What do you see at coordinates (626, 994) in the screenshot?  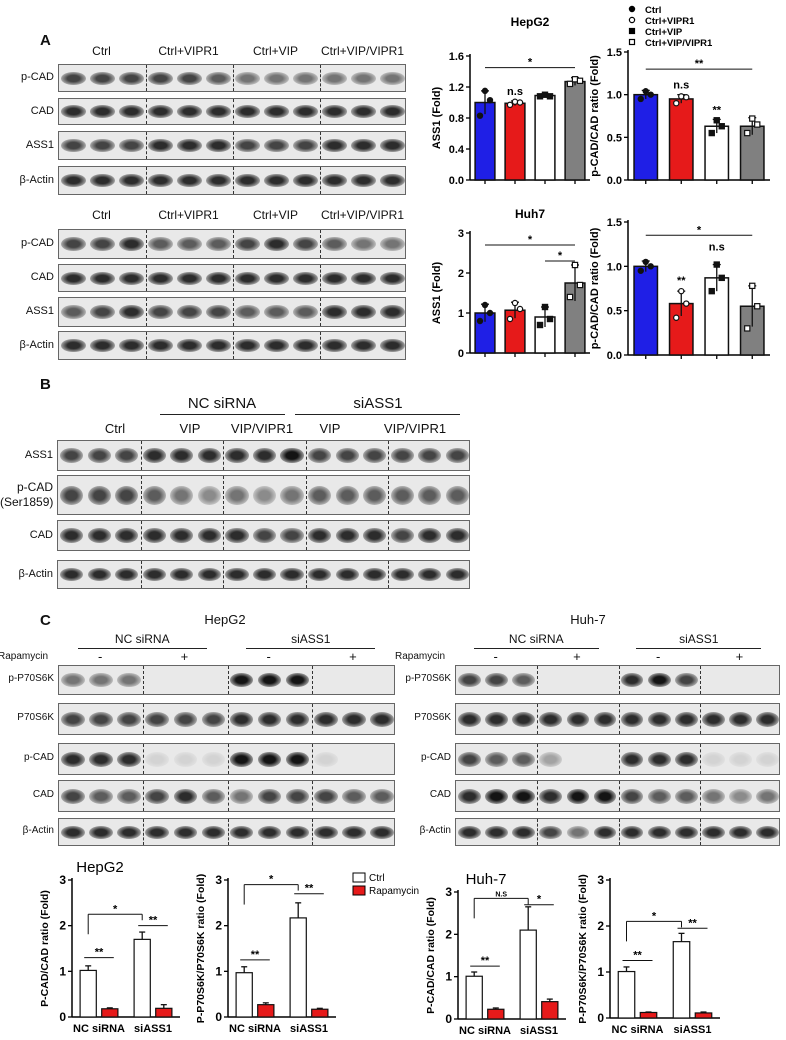 I see `bar-ctrl` at bounding box center [626, 994].